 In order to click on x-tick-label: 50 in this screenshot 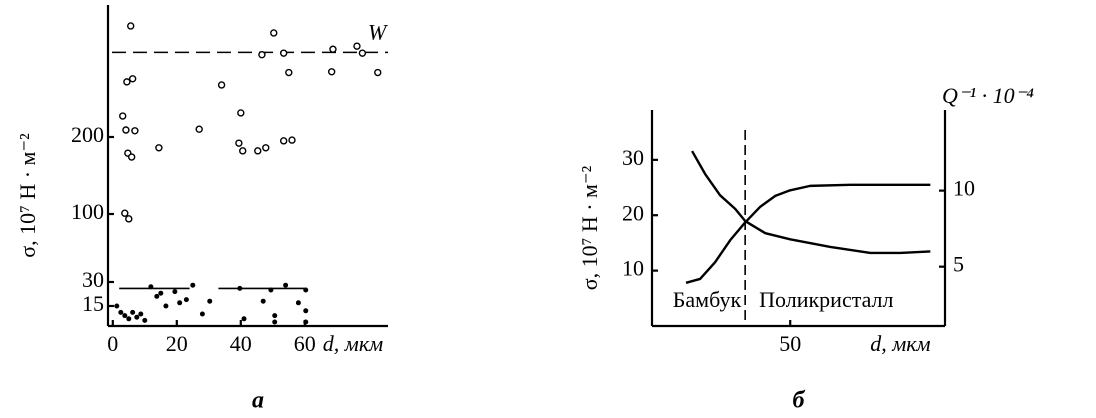, I will do `click(790, 343)`.